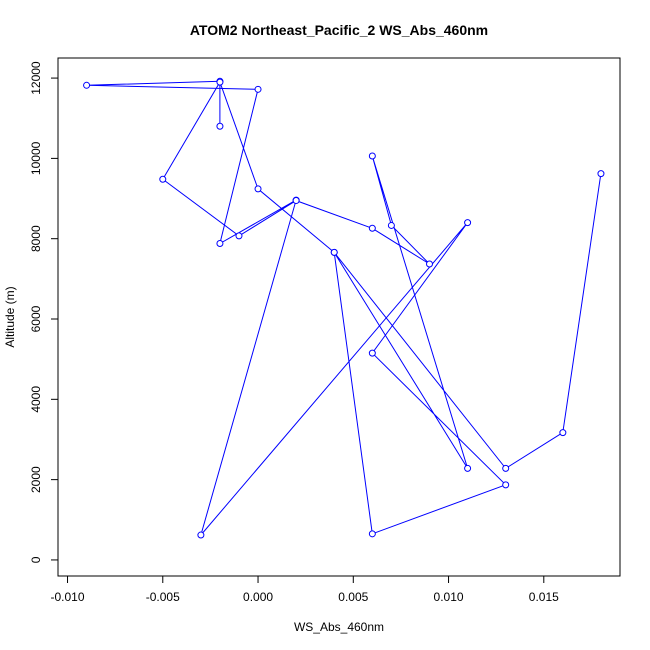 Image resolution: width=650 pixels, height=650 pixels. What do you see at coordinates (36, 559) in the screenshot?
I see `y-tick-label: 0` at bounding box center [36, 559].